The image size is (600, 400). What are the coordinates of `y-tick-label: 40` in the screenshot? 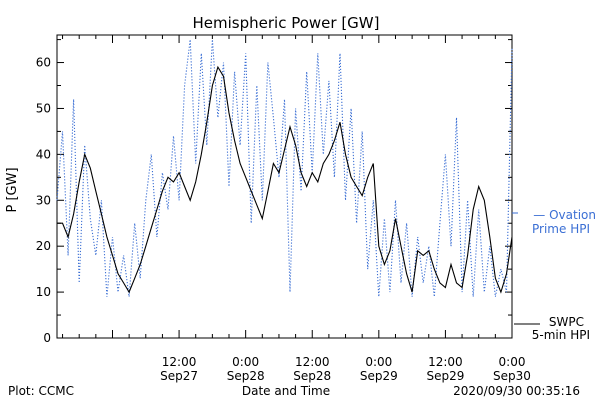 It's located at (43, 154).